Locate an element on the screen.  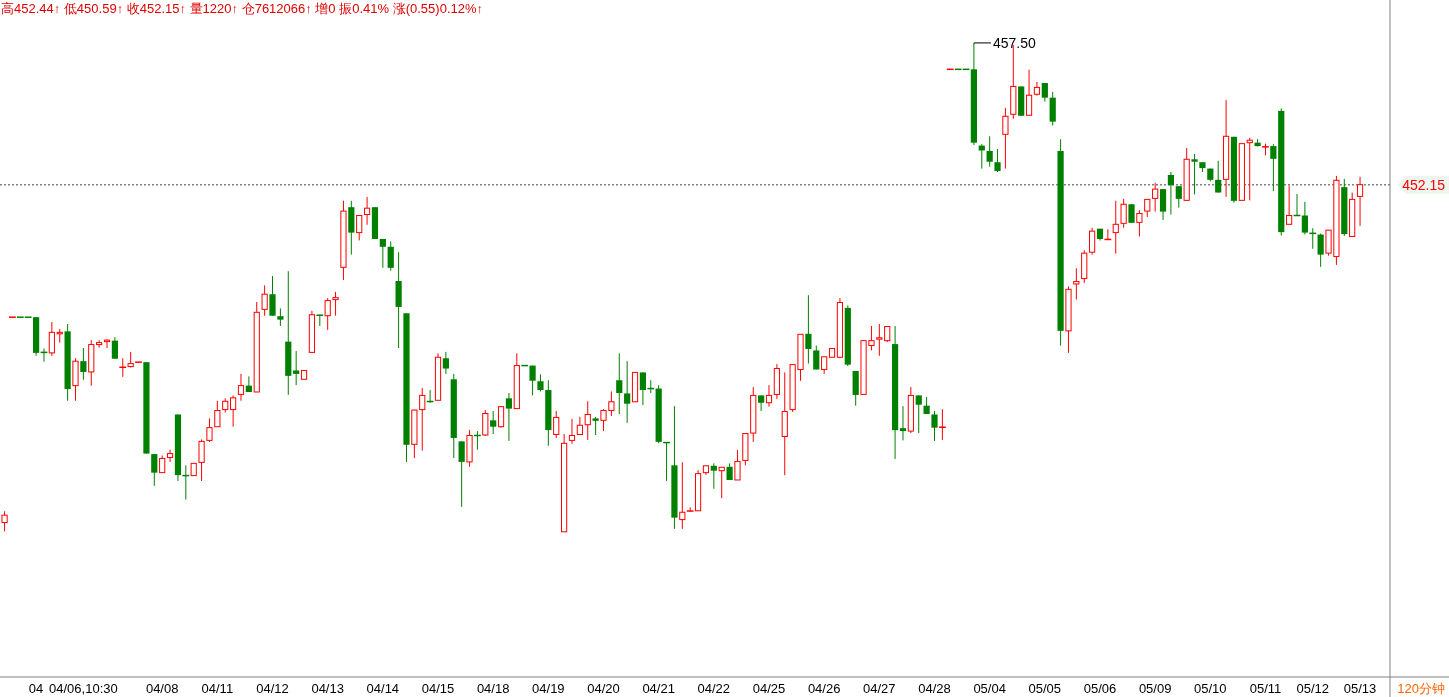
x-tick-label: 05/09 is located at coordinates (1155, 688).